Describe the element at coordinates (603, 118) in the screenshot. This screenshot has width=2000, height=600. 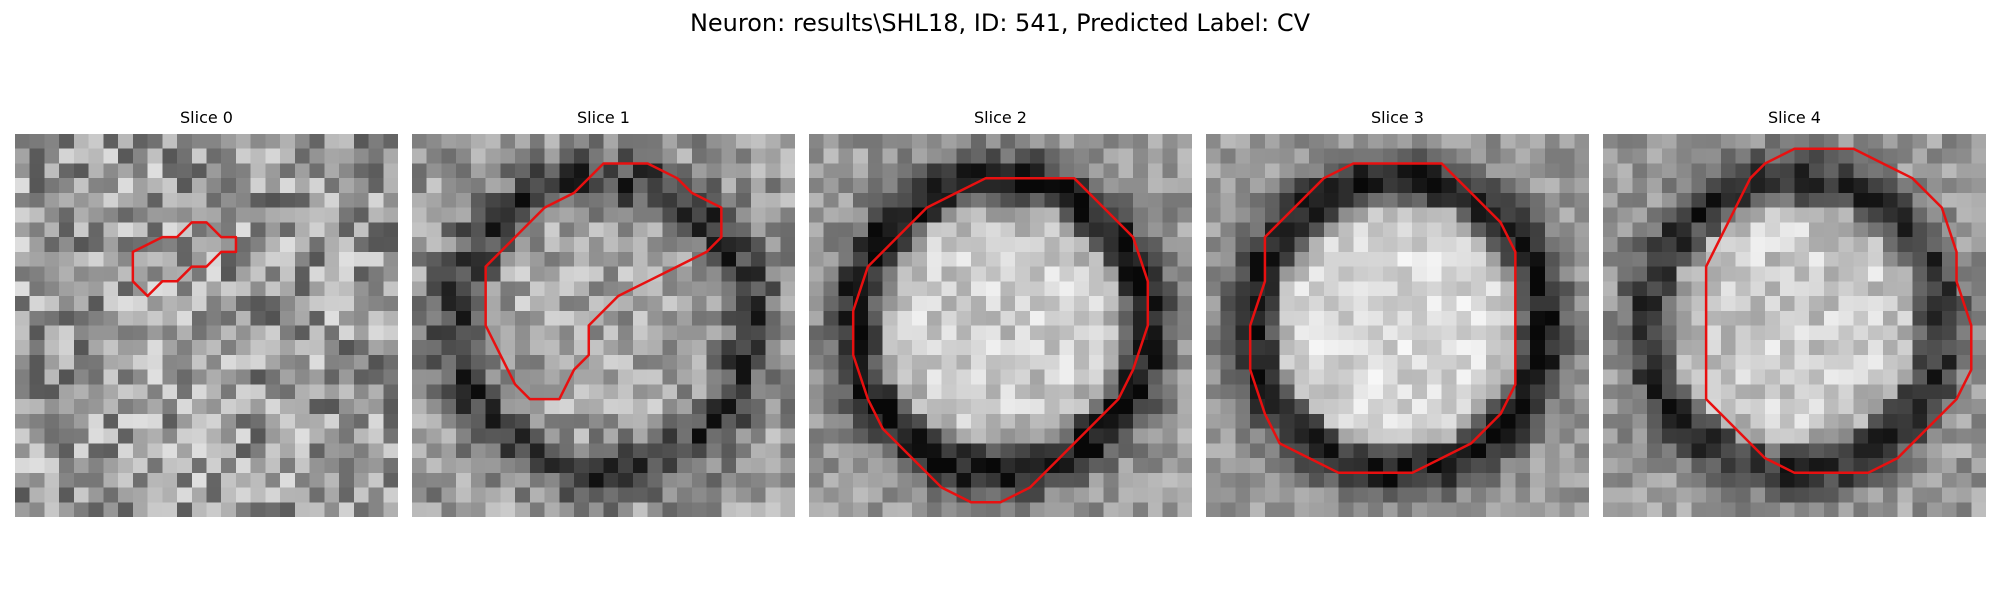
I see `slice-title: Slice 1` at that location.